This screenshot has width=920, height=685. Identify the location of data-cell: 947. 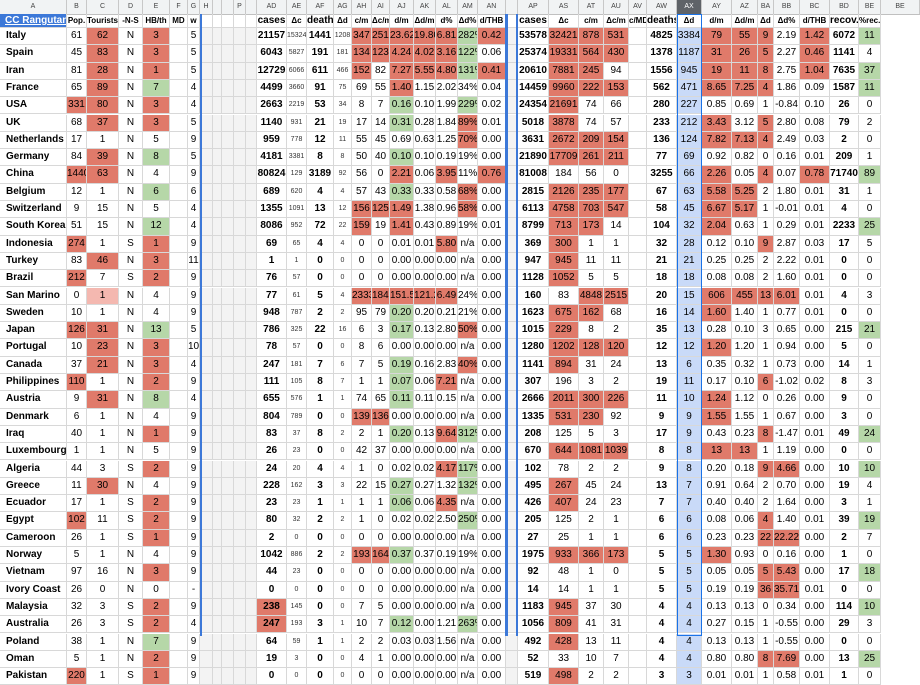
(533, 261).